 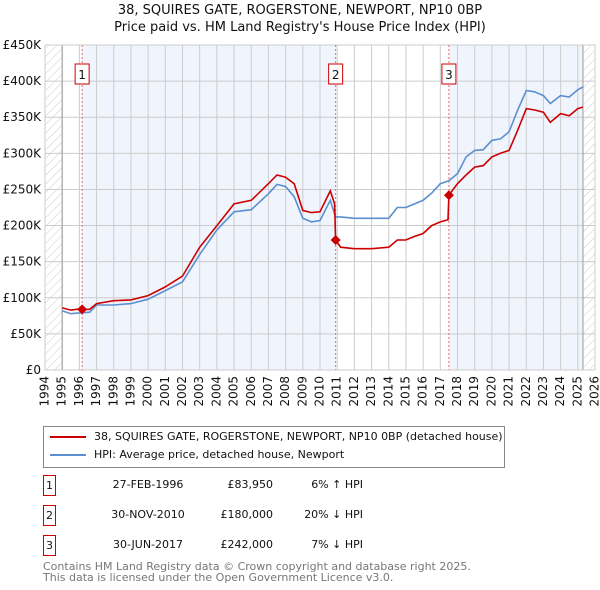 I want to click on y-tick-label: £150K, so click(x=23, y=262).